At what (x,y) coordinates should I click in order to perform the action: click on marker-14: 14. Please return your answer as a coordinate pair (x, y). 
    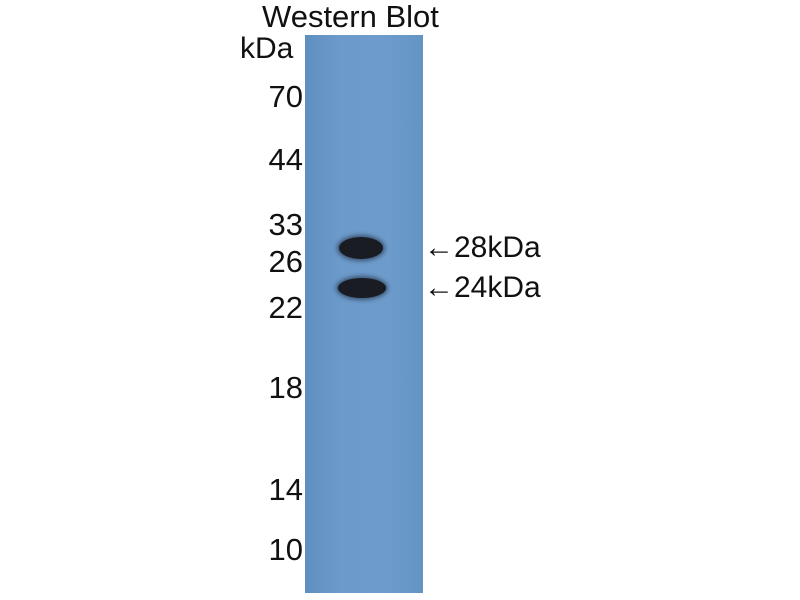
    Looking at the image, I should click on (285, 489).